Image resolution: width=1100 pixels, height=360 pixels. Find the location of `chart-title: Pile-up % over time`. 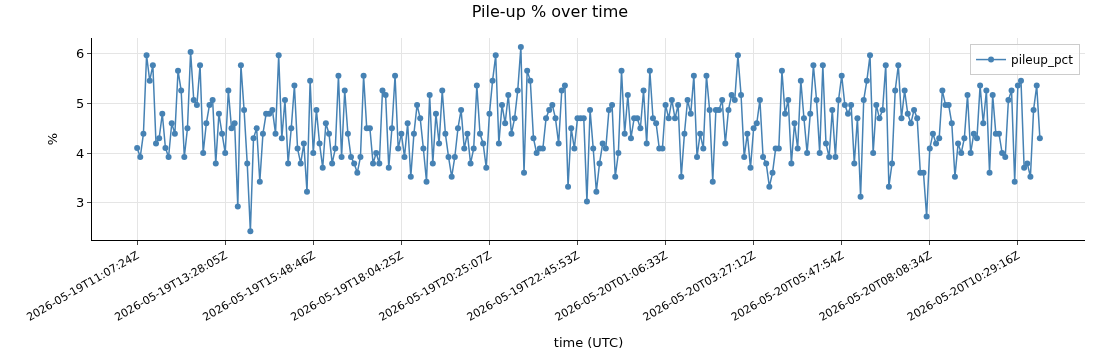

chart-title: Pile-up % over time is located at coordinates (550, 11).